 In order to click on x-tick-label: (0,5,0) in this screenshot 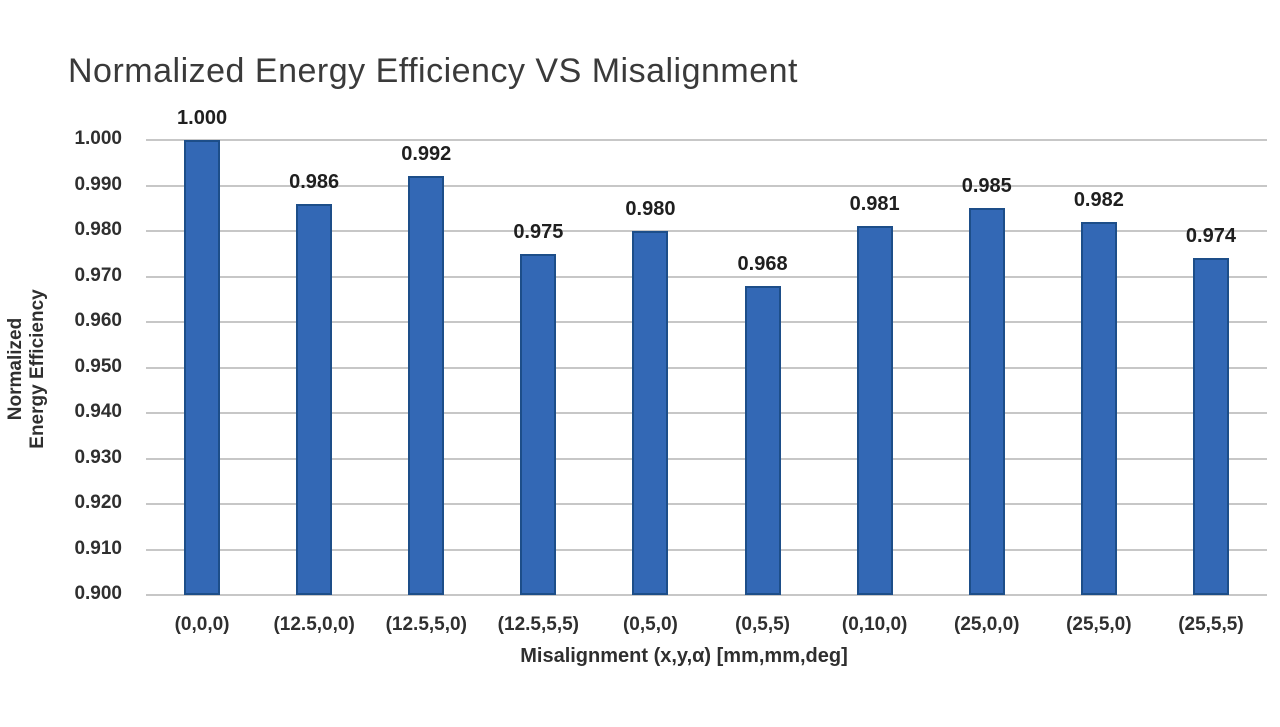, I will do `click(650, 624)`.